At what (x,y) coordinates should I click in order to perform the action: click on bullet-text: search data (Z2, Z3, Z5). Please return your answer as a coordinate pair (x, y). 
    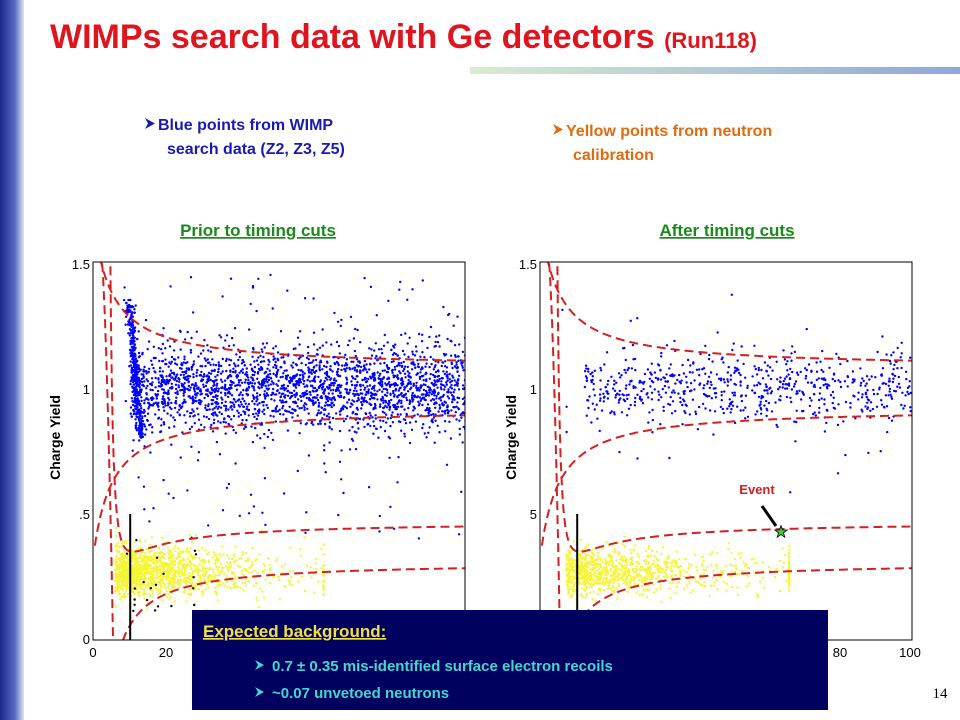
    Looking at the image, I should click on (256, 149).